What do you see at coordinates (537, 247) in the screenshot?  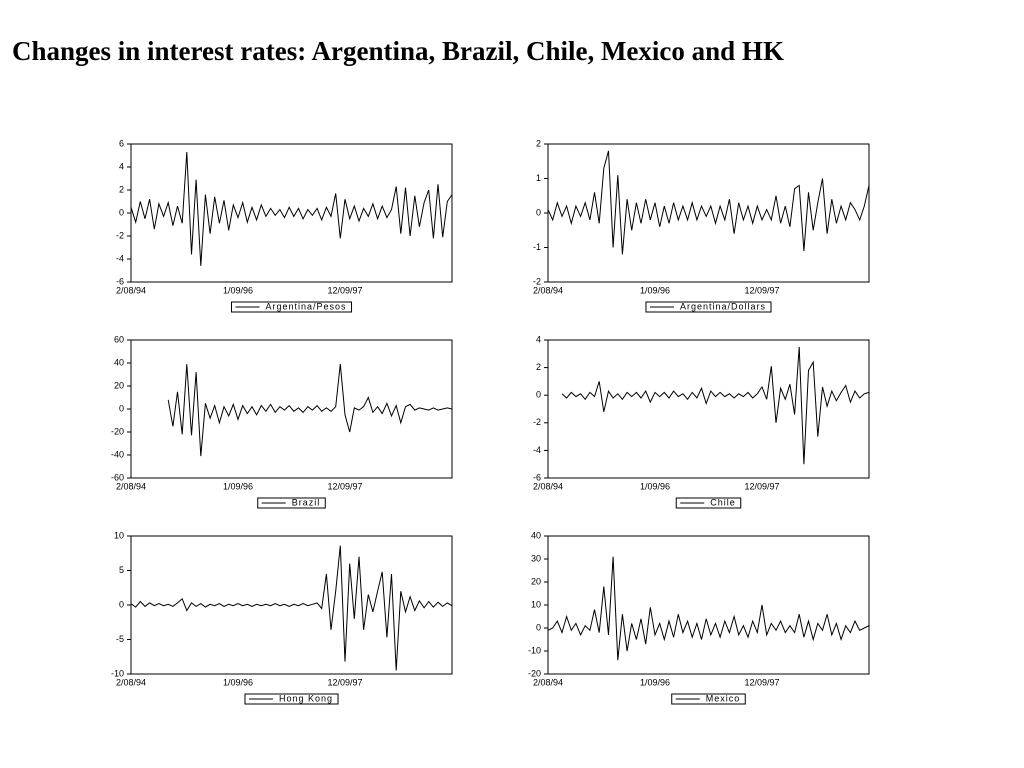 I see `y-tick-label: -1` at bounding box center [537, 247].